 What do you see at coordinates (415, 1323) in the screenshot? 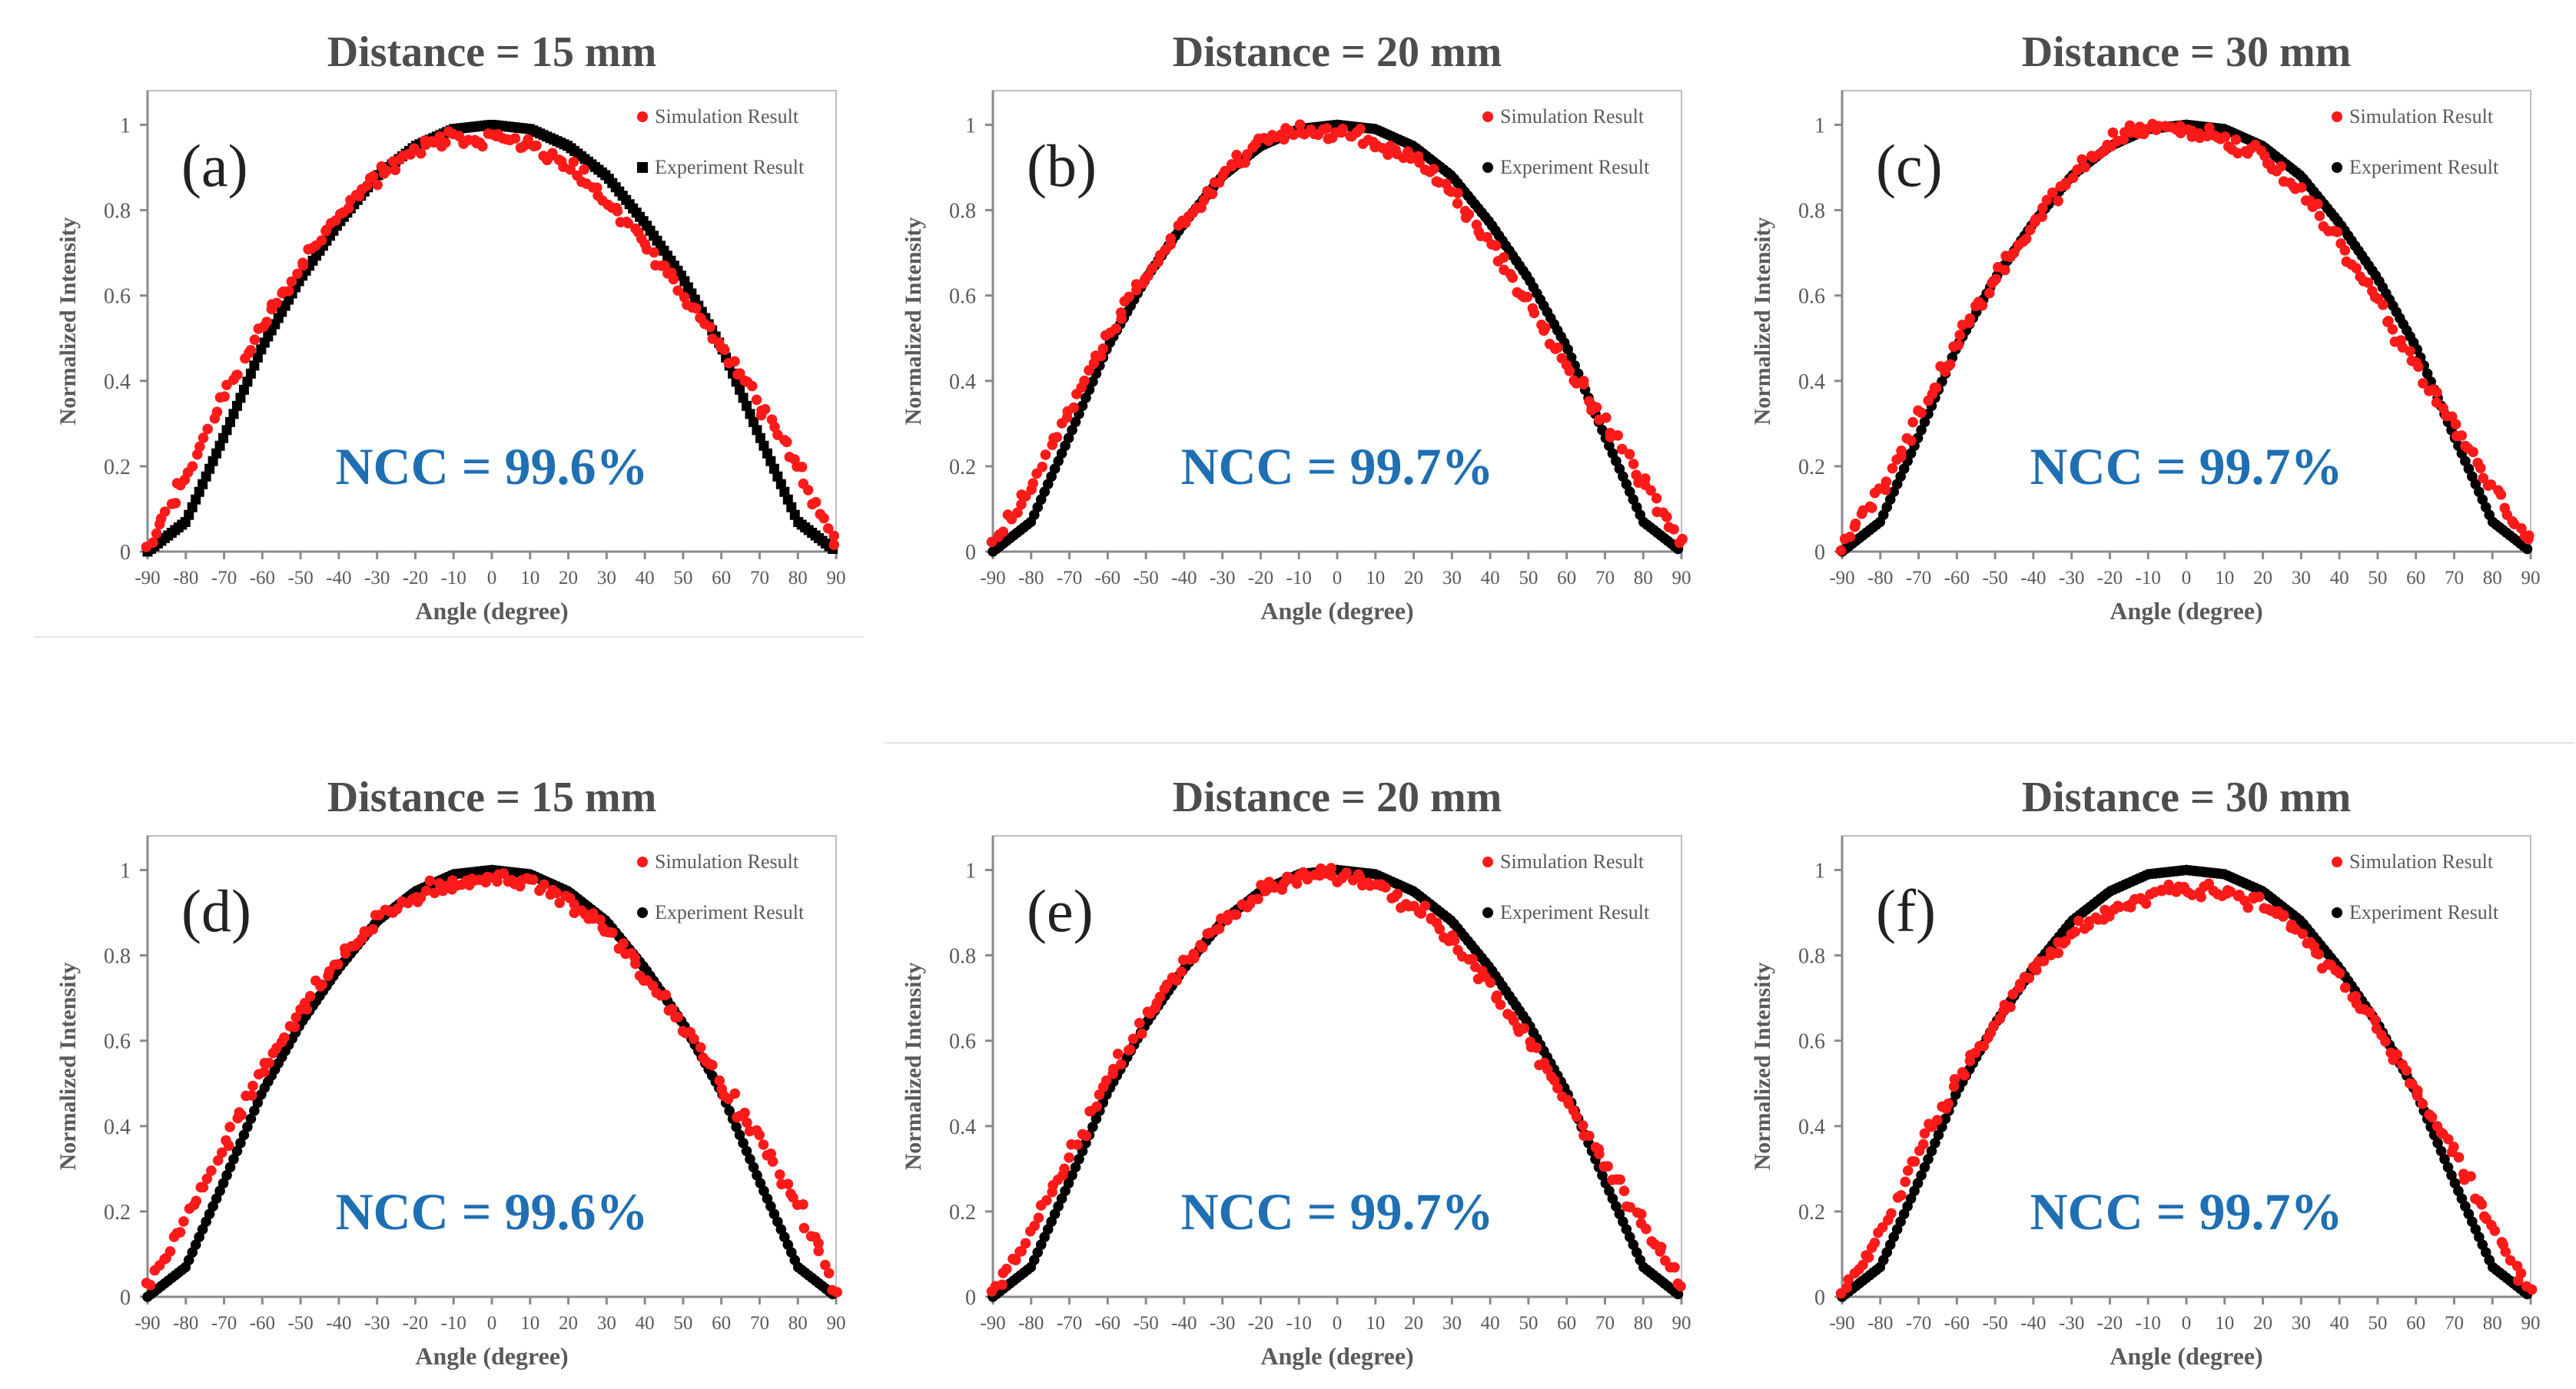
I see `x-tick-label: -20` at bounding box center [415, 1323].